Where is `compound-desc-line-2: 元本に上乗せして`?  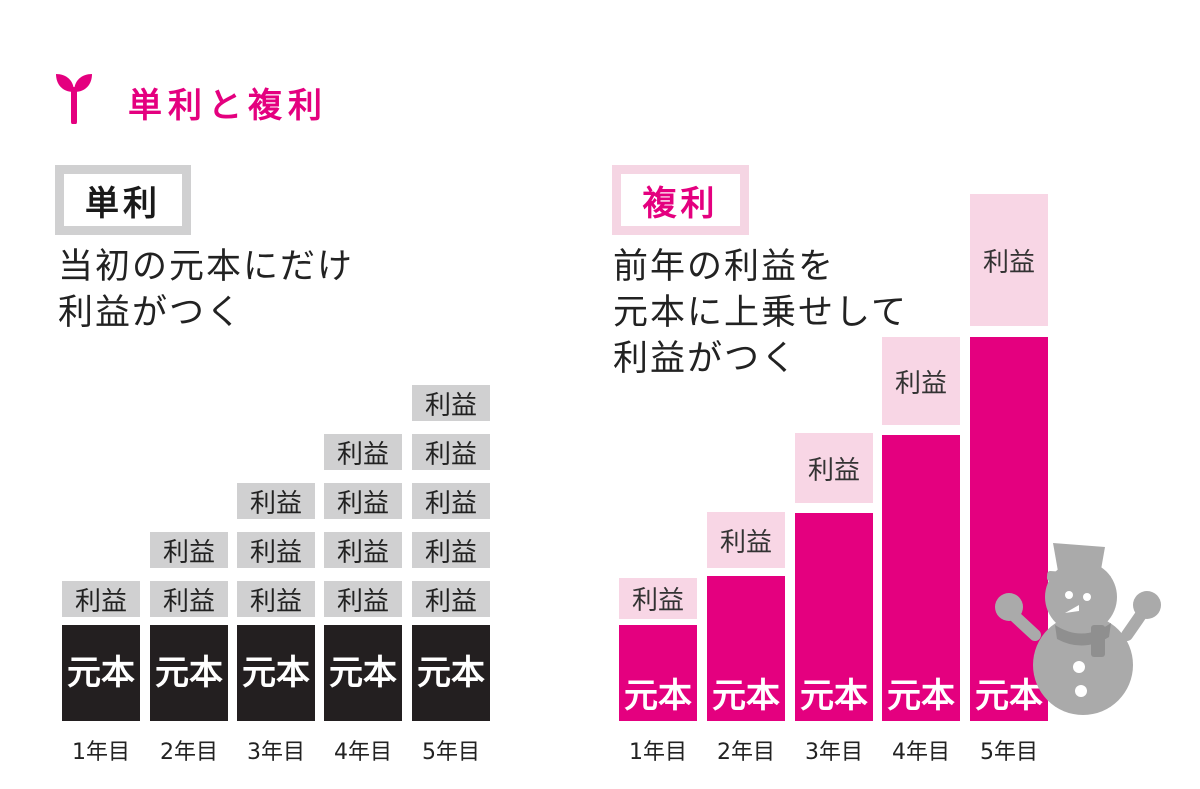
compound-desc-line-2: 元本に上乗せして is located at coordinates (760, 313).